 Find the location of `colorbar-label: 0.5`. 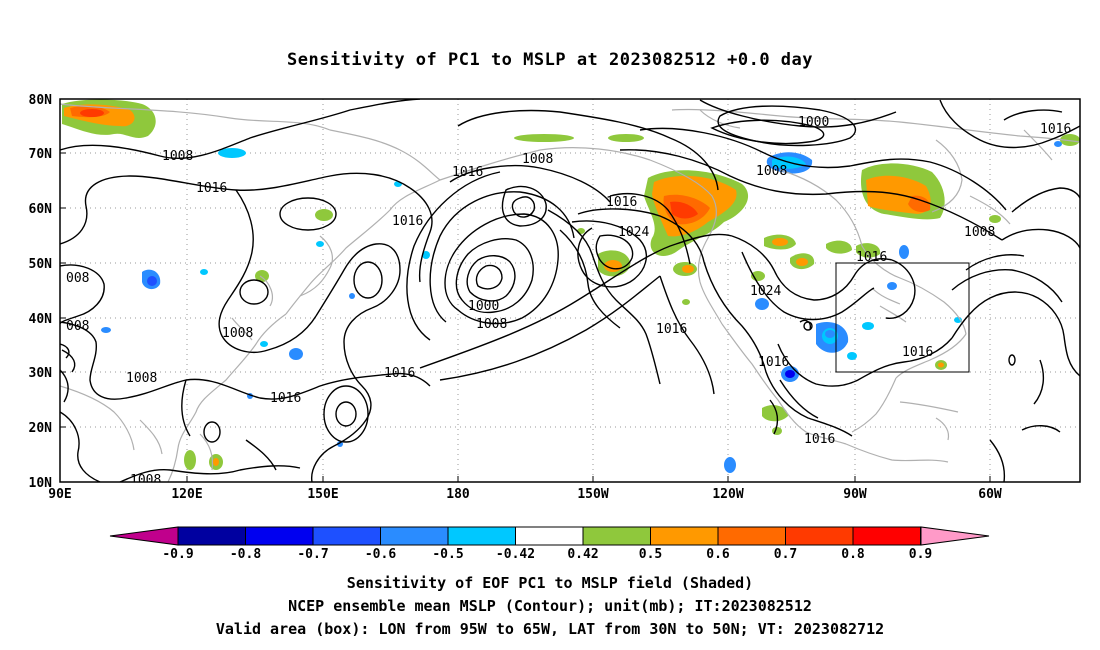

colorbar-label: 0.5 is located at coordinates (650, 554).